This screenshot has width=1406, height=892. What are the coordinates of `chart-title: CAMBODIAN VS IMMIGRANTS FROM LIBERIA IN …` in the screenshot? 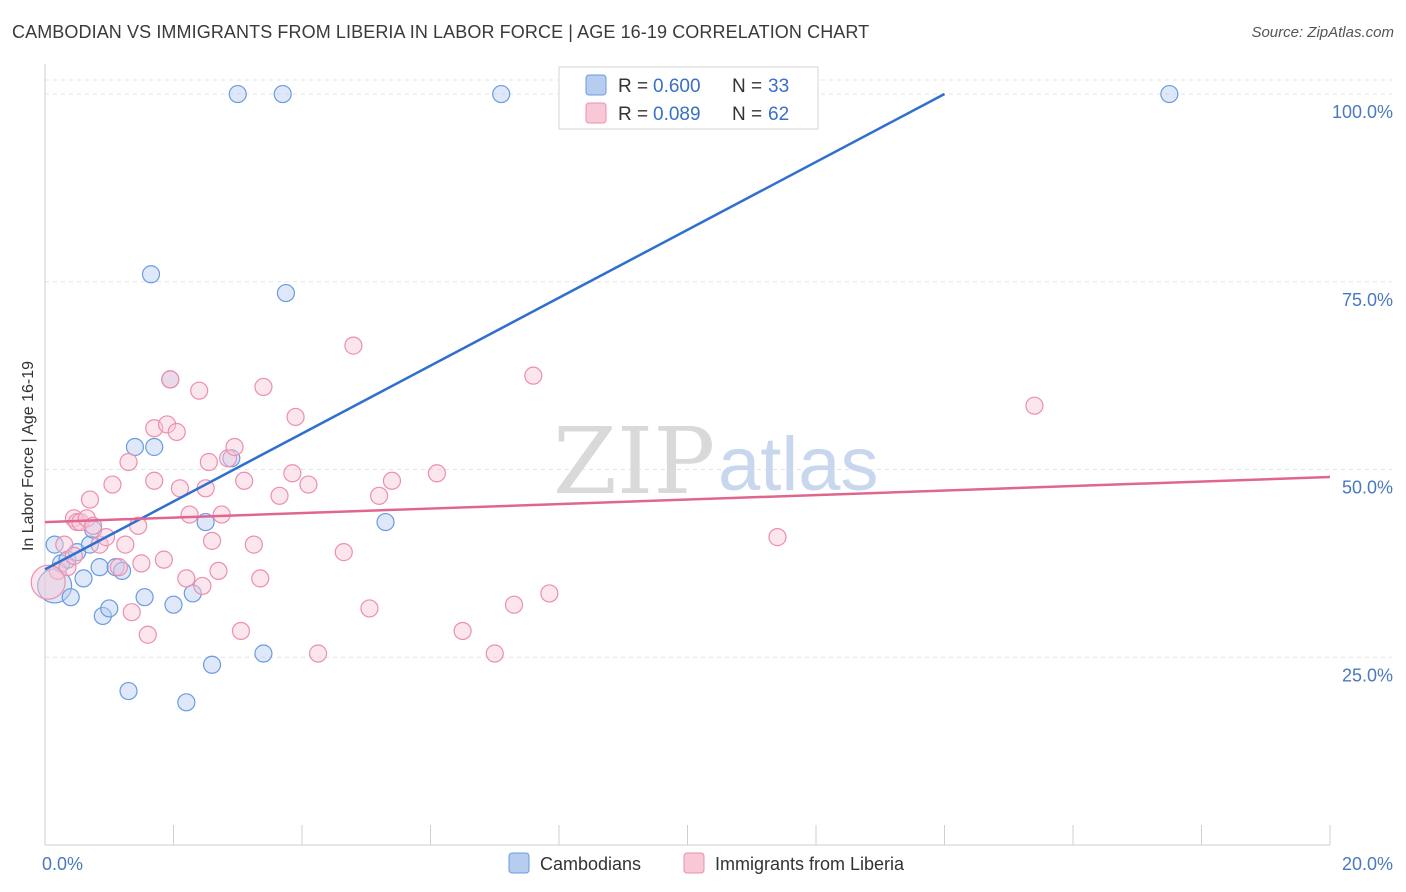 It's located at (441, 32).